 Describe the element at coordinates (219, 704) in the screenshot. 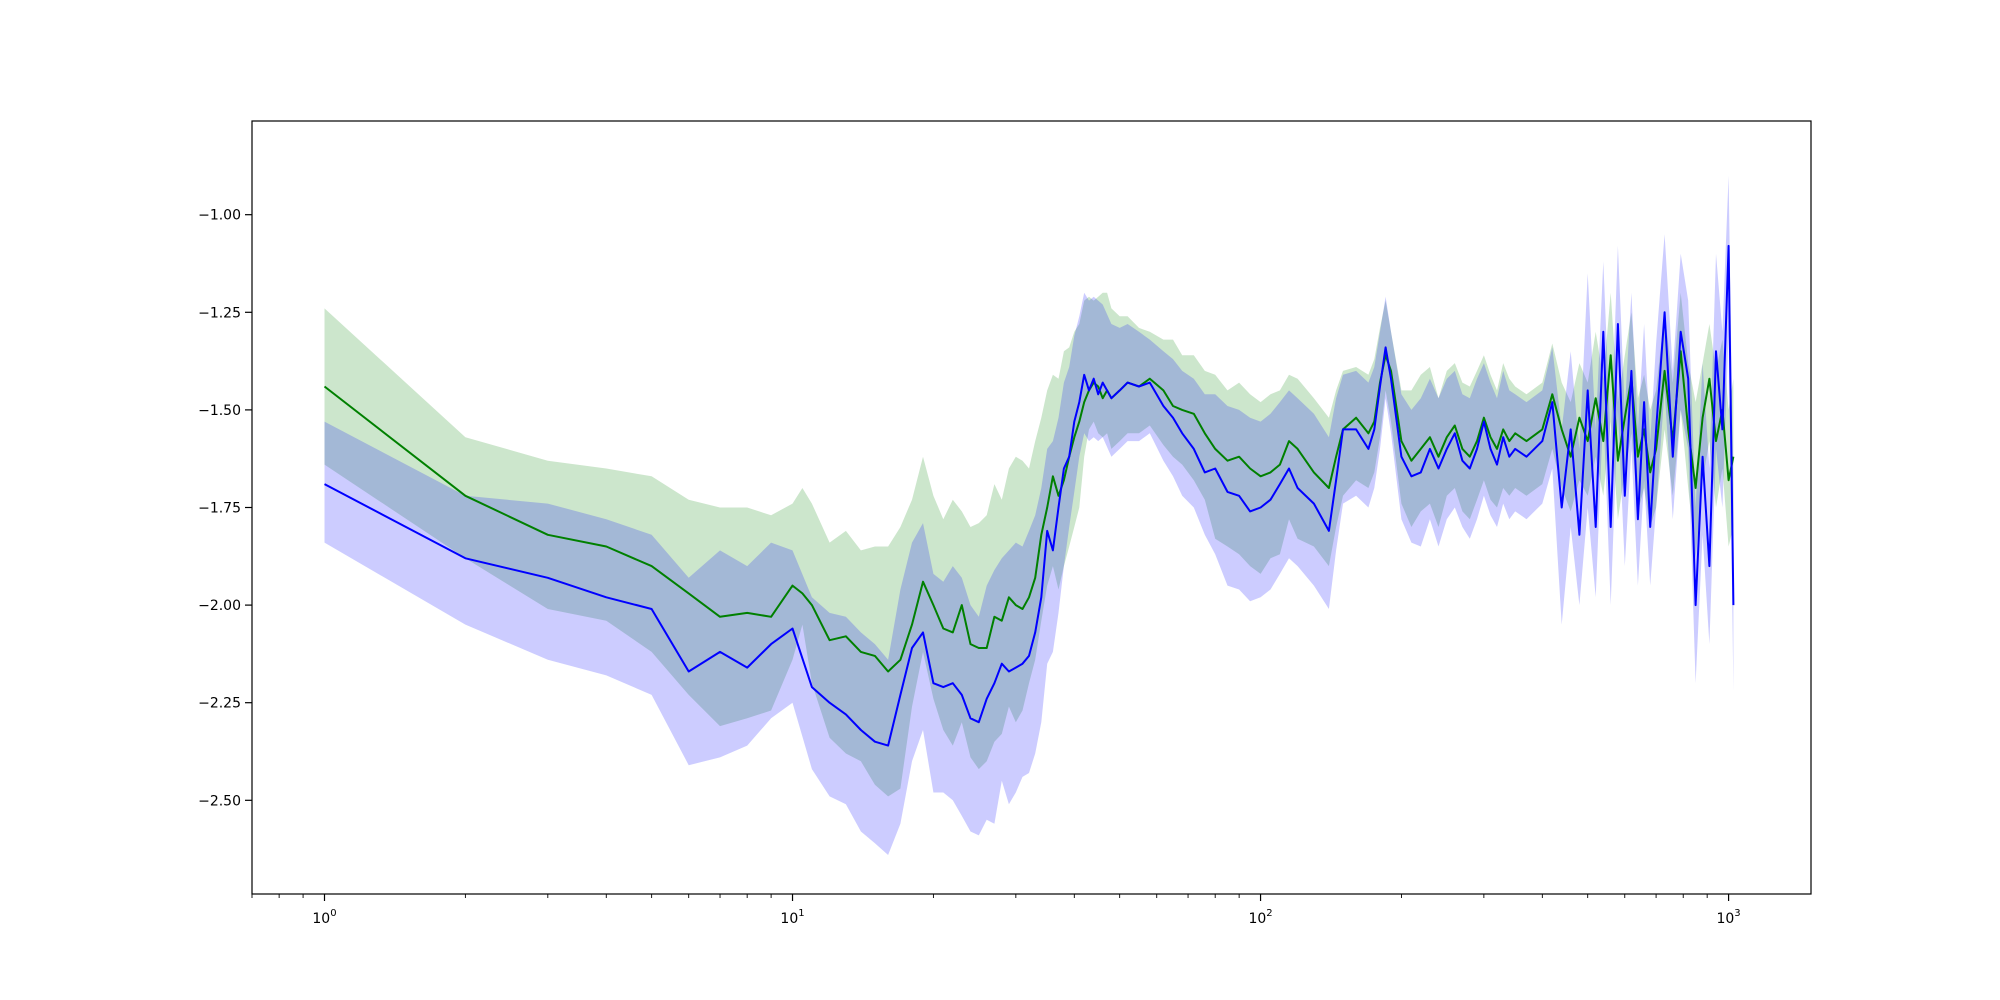

I see `y-tick-label: −2.25` at that location.